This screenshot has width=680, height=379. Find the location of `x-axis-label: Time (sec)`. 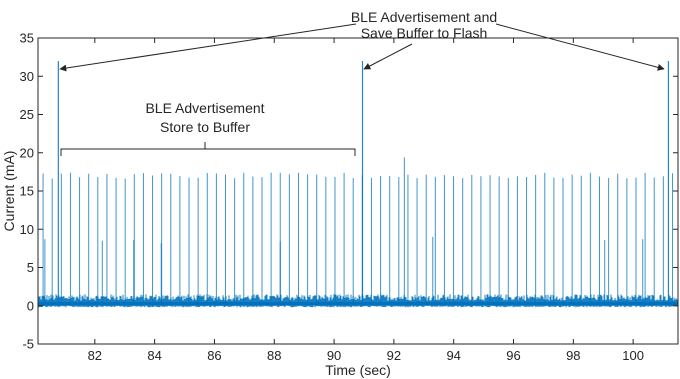

x-axis-label: Time (sec) is located at coordinates (358, 370).